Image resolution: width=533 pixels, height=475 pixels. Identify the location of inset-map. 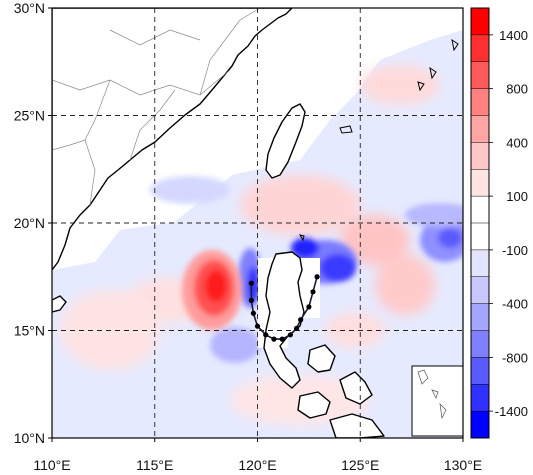
(437, 401).